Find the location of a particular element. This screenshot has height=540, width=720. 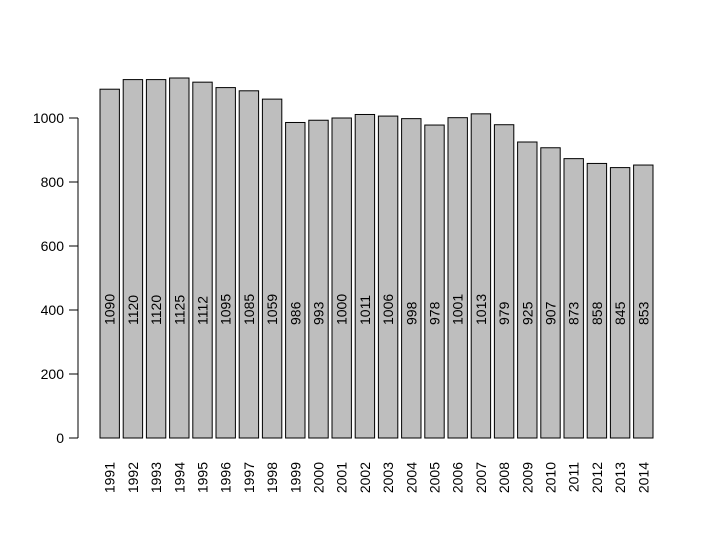

bar-value-label: 978 is located at coordinates (435, 313).